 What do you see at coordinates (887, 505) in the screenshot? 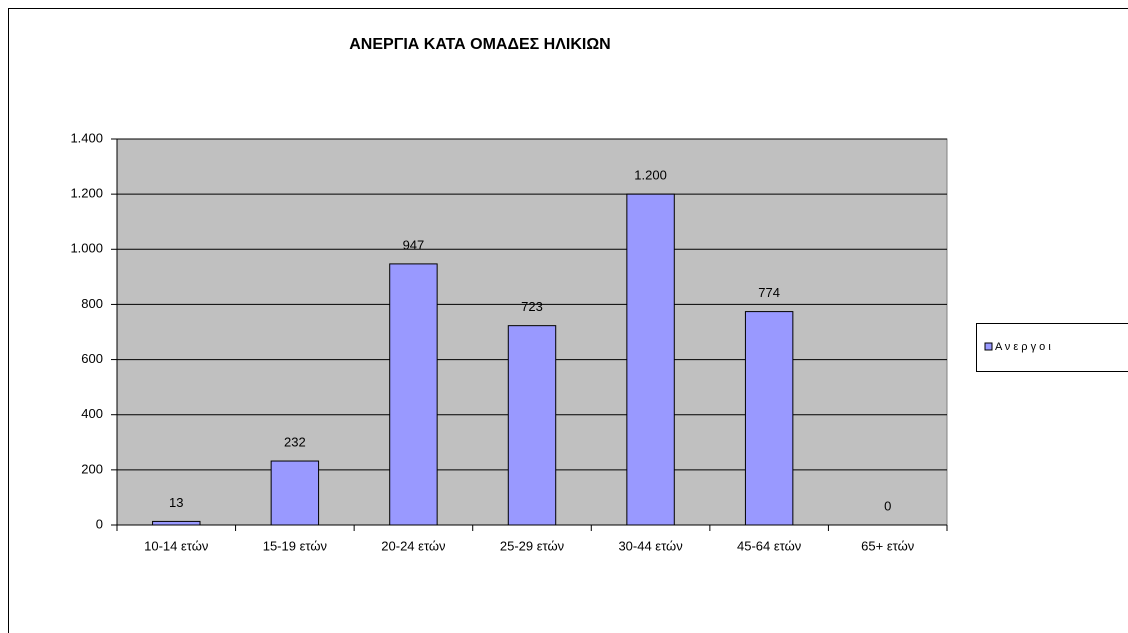
I see `value-label: 0` at bounding box center [887, 505].